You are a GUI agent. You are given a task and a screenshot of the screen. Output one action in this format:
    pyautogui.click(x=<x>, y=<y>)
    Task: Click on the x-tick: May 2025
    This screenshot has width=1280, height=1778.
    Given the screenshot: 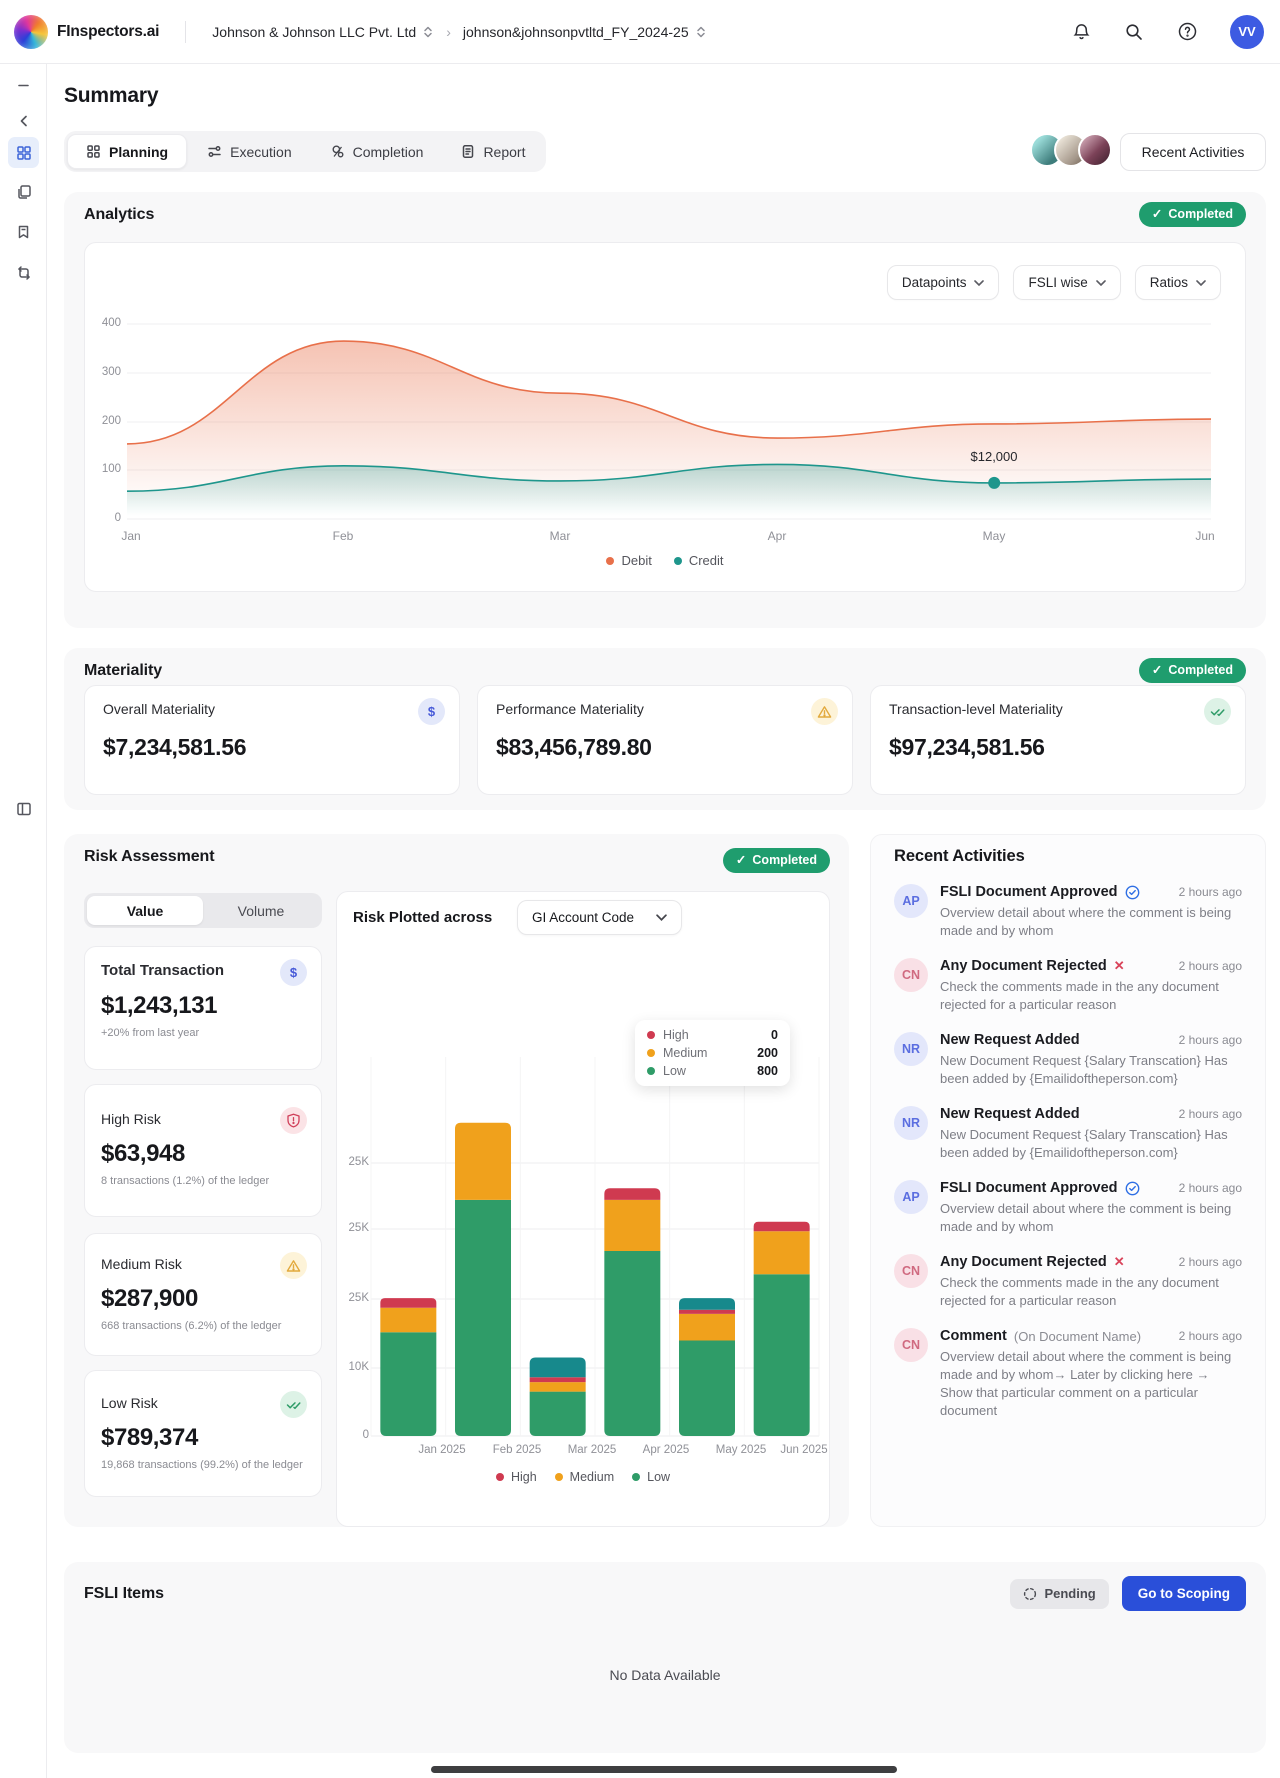 What is the action you would take?
    pyautogui.click(x=741, y=1450)
    